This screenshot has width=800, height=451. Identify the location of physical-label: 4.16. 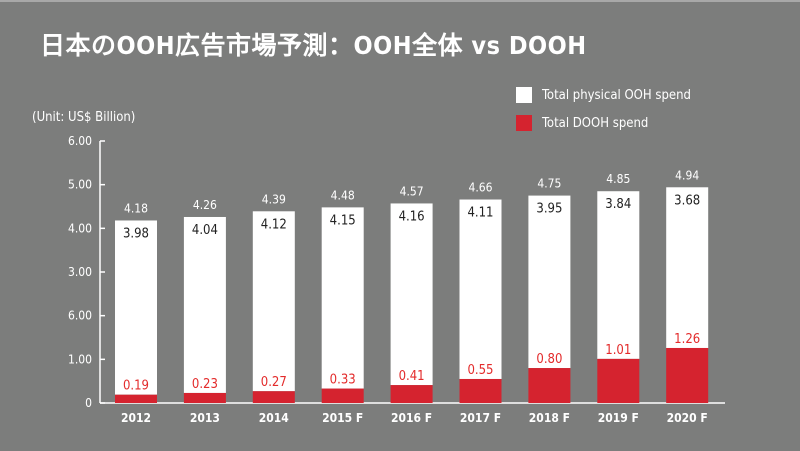
(412, 216).